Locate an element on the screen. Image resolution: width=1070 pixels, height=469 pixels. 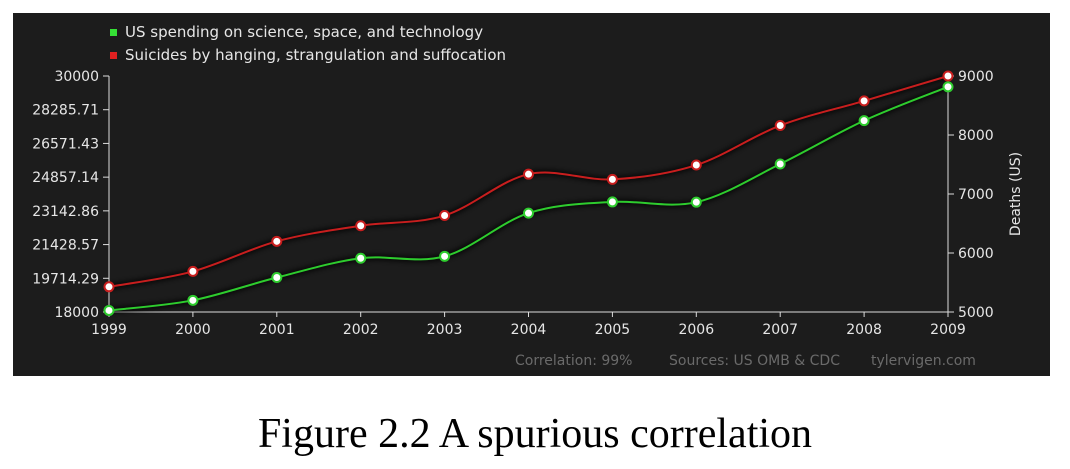
x-tick-label: 2004 is located at coordinates (529, 330).